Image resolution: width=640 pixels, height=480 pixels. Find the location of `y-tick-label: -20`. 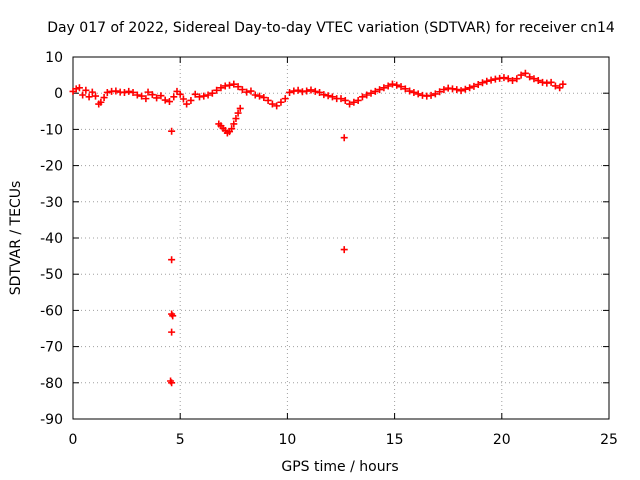

y-tick-label: -20 is located at coordinates (51, 167).